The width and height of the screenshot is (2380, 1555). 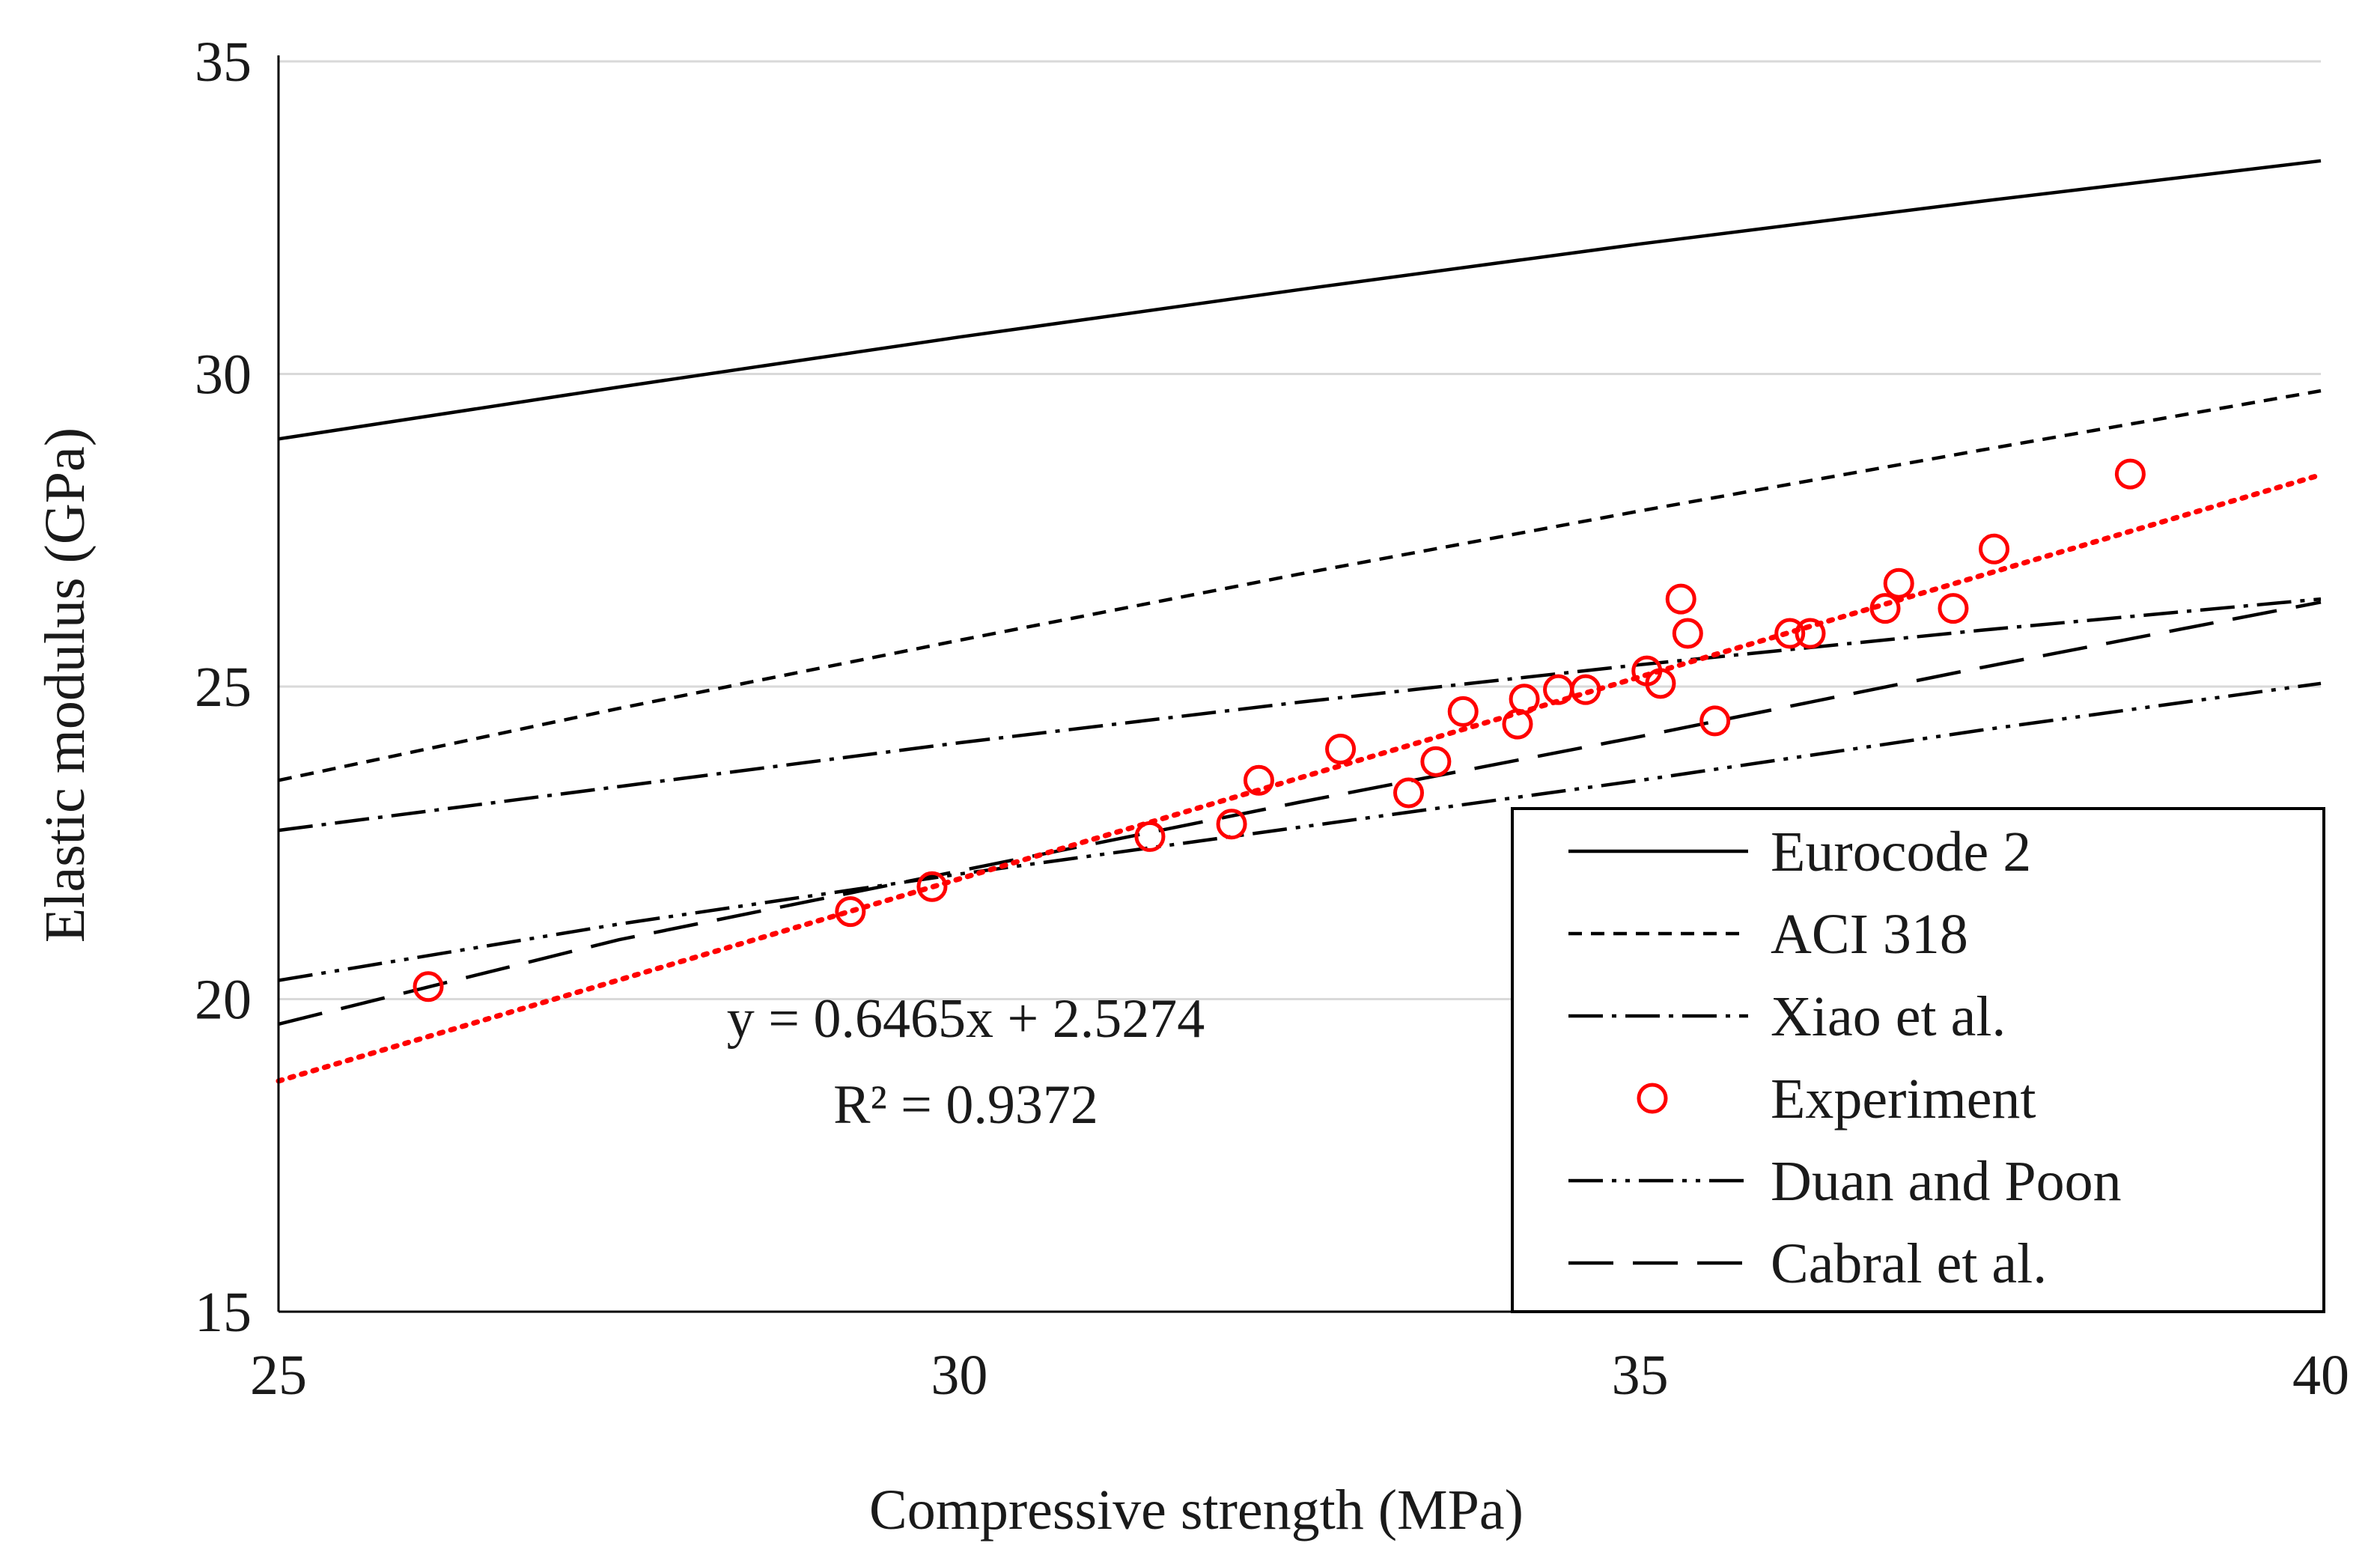 I want to click on x-tick-label-35: 35, so click(x=1640, y=1376).